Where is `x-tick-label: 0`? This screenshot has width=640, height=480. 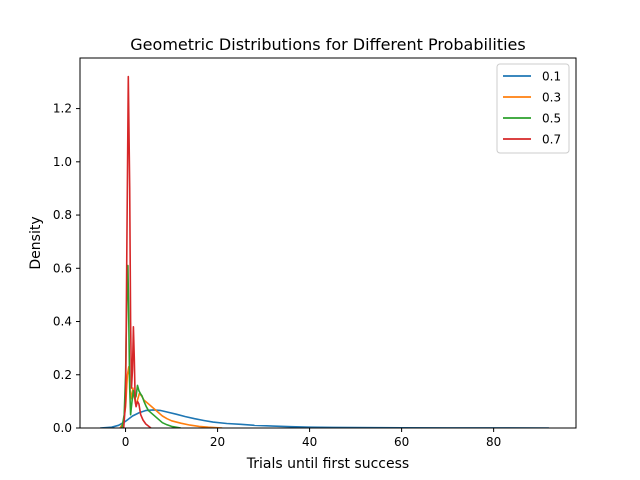
x-tick-label: 0 is located at coordinates (126, 442).